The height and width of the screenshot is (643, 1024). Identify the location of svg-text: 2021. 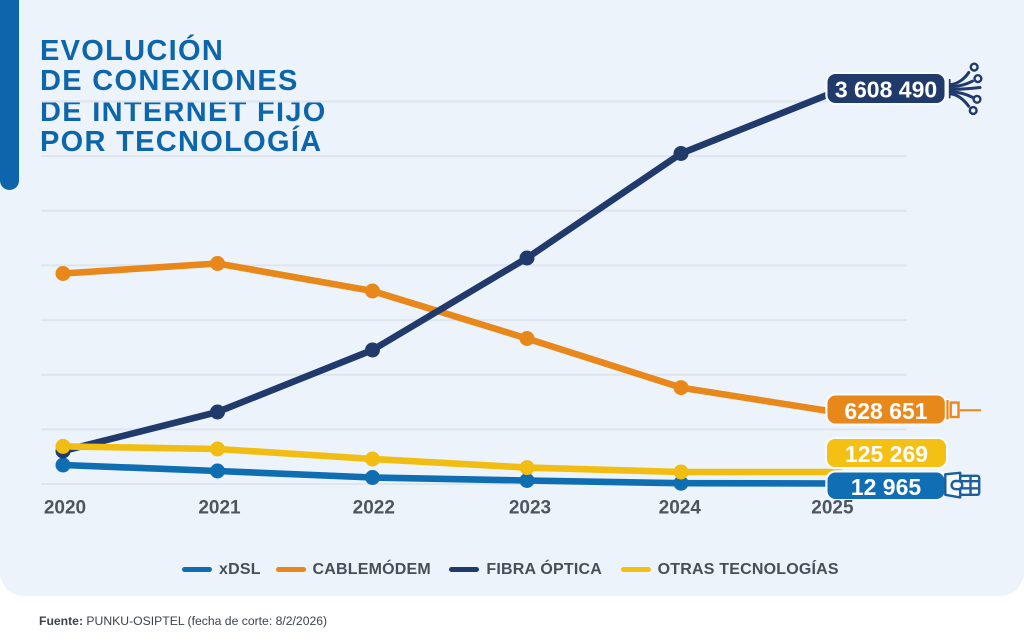
(219, 508).